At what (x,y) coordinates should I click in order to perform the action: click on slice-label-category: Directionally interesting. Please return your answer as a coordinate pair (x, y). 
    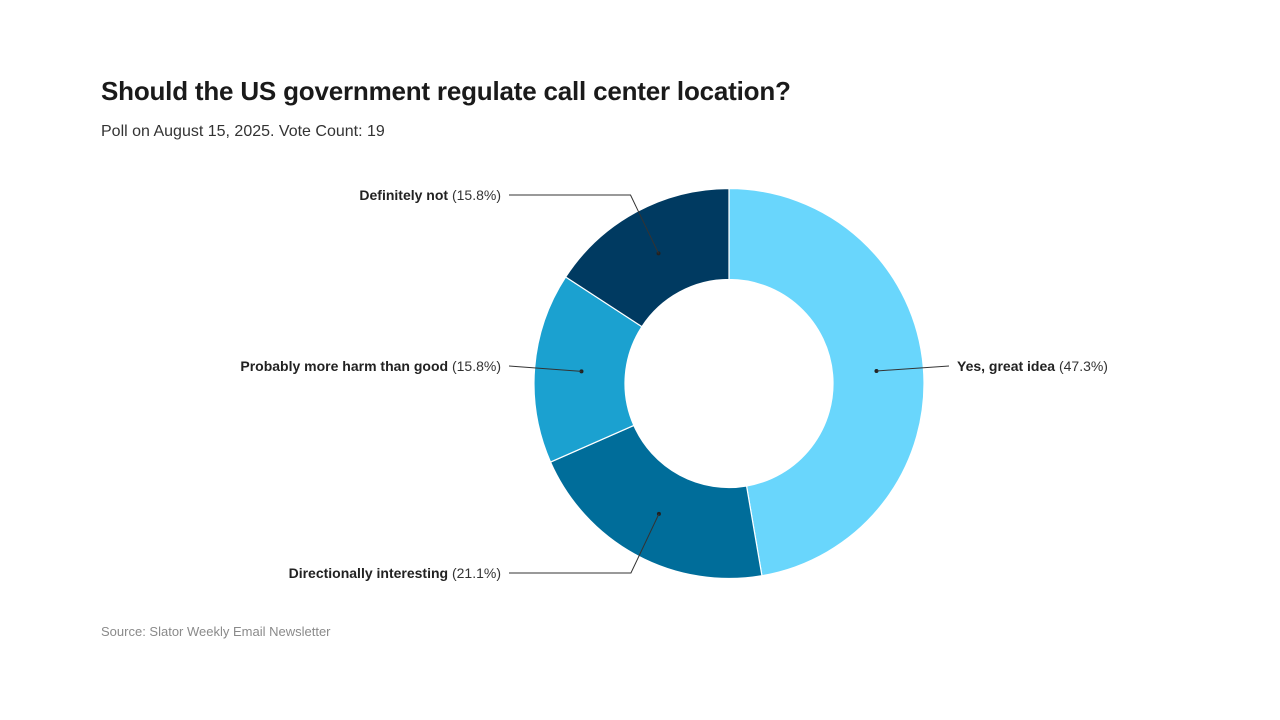
    Looking at the image, I should click on (370, 573).